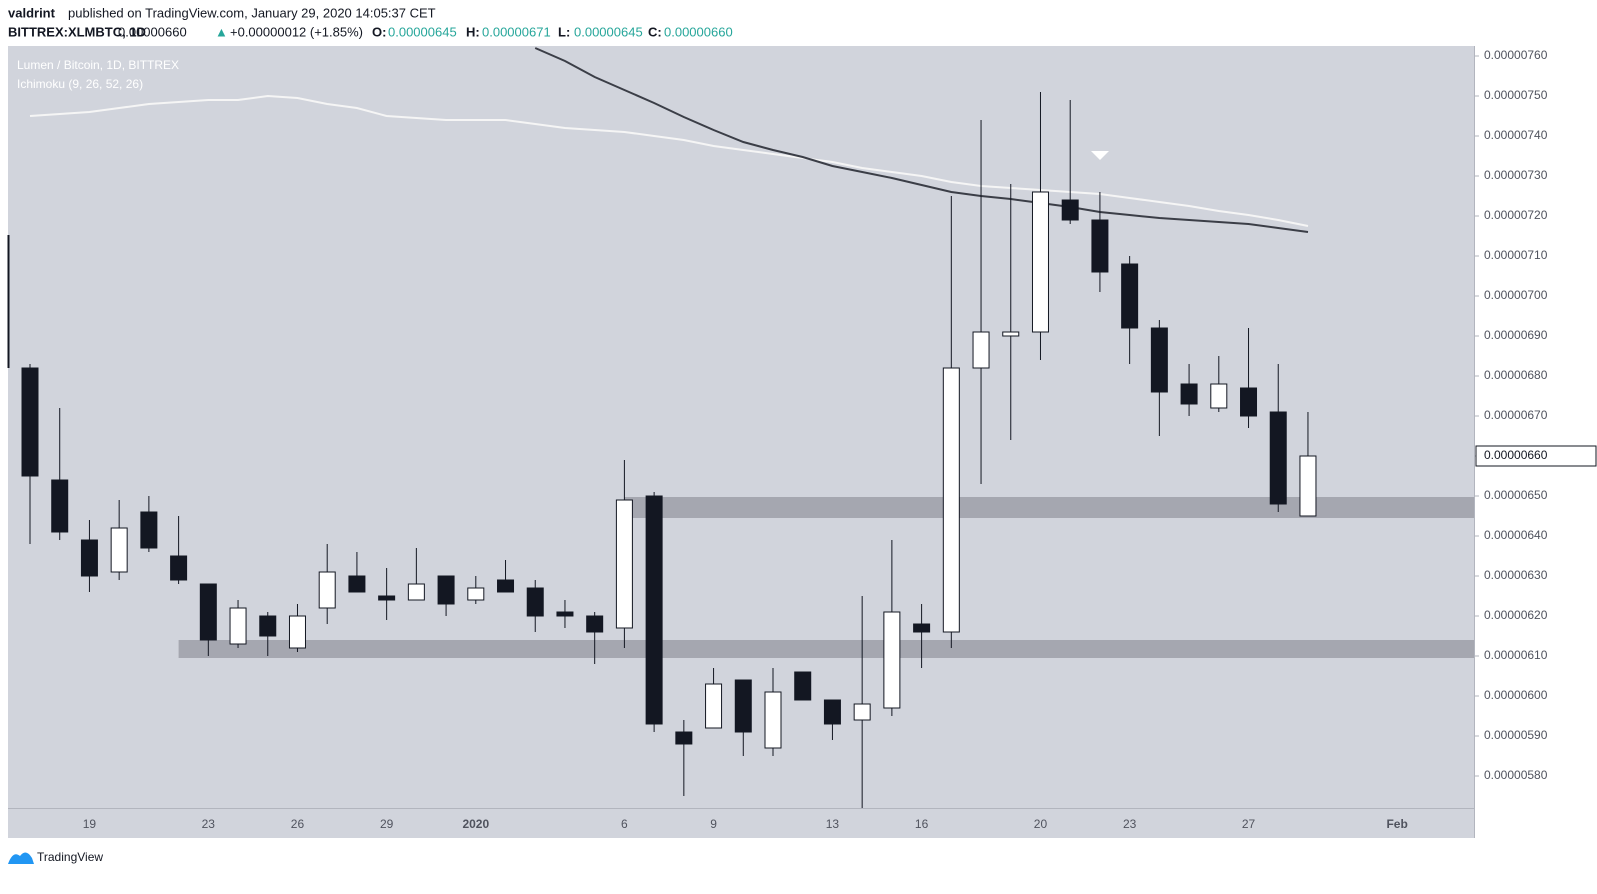 Image resolution: width=1597 pixels, height=894 pixels. I want to click on y-tick-label: 0.00000670, so click(1516, 415).